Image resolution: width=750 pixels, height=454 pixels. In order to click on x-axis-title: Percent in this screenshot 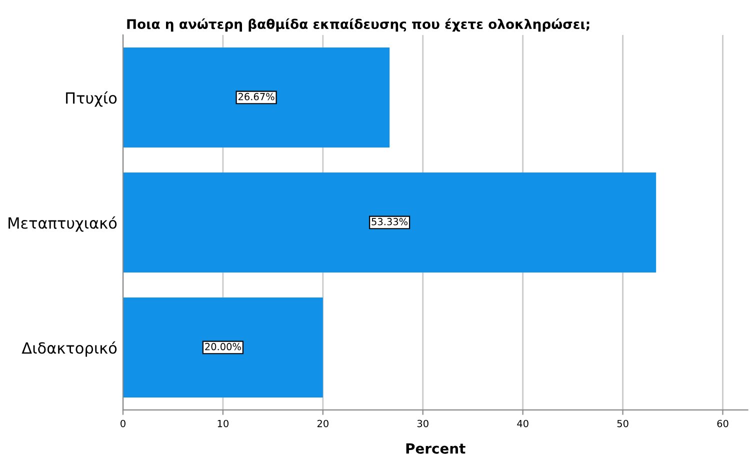, I will do `click(436, 448)`.